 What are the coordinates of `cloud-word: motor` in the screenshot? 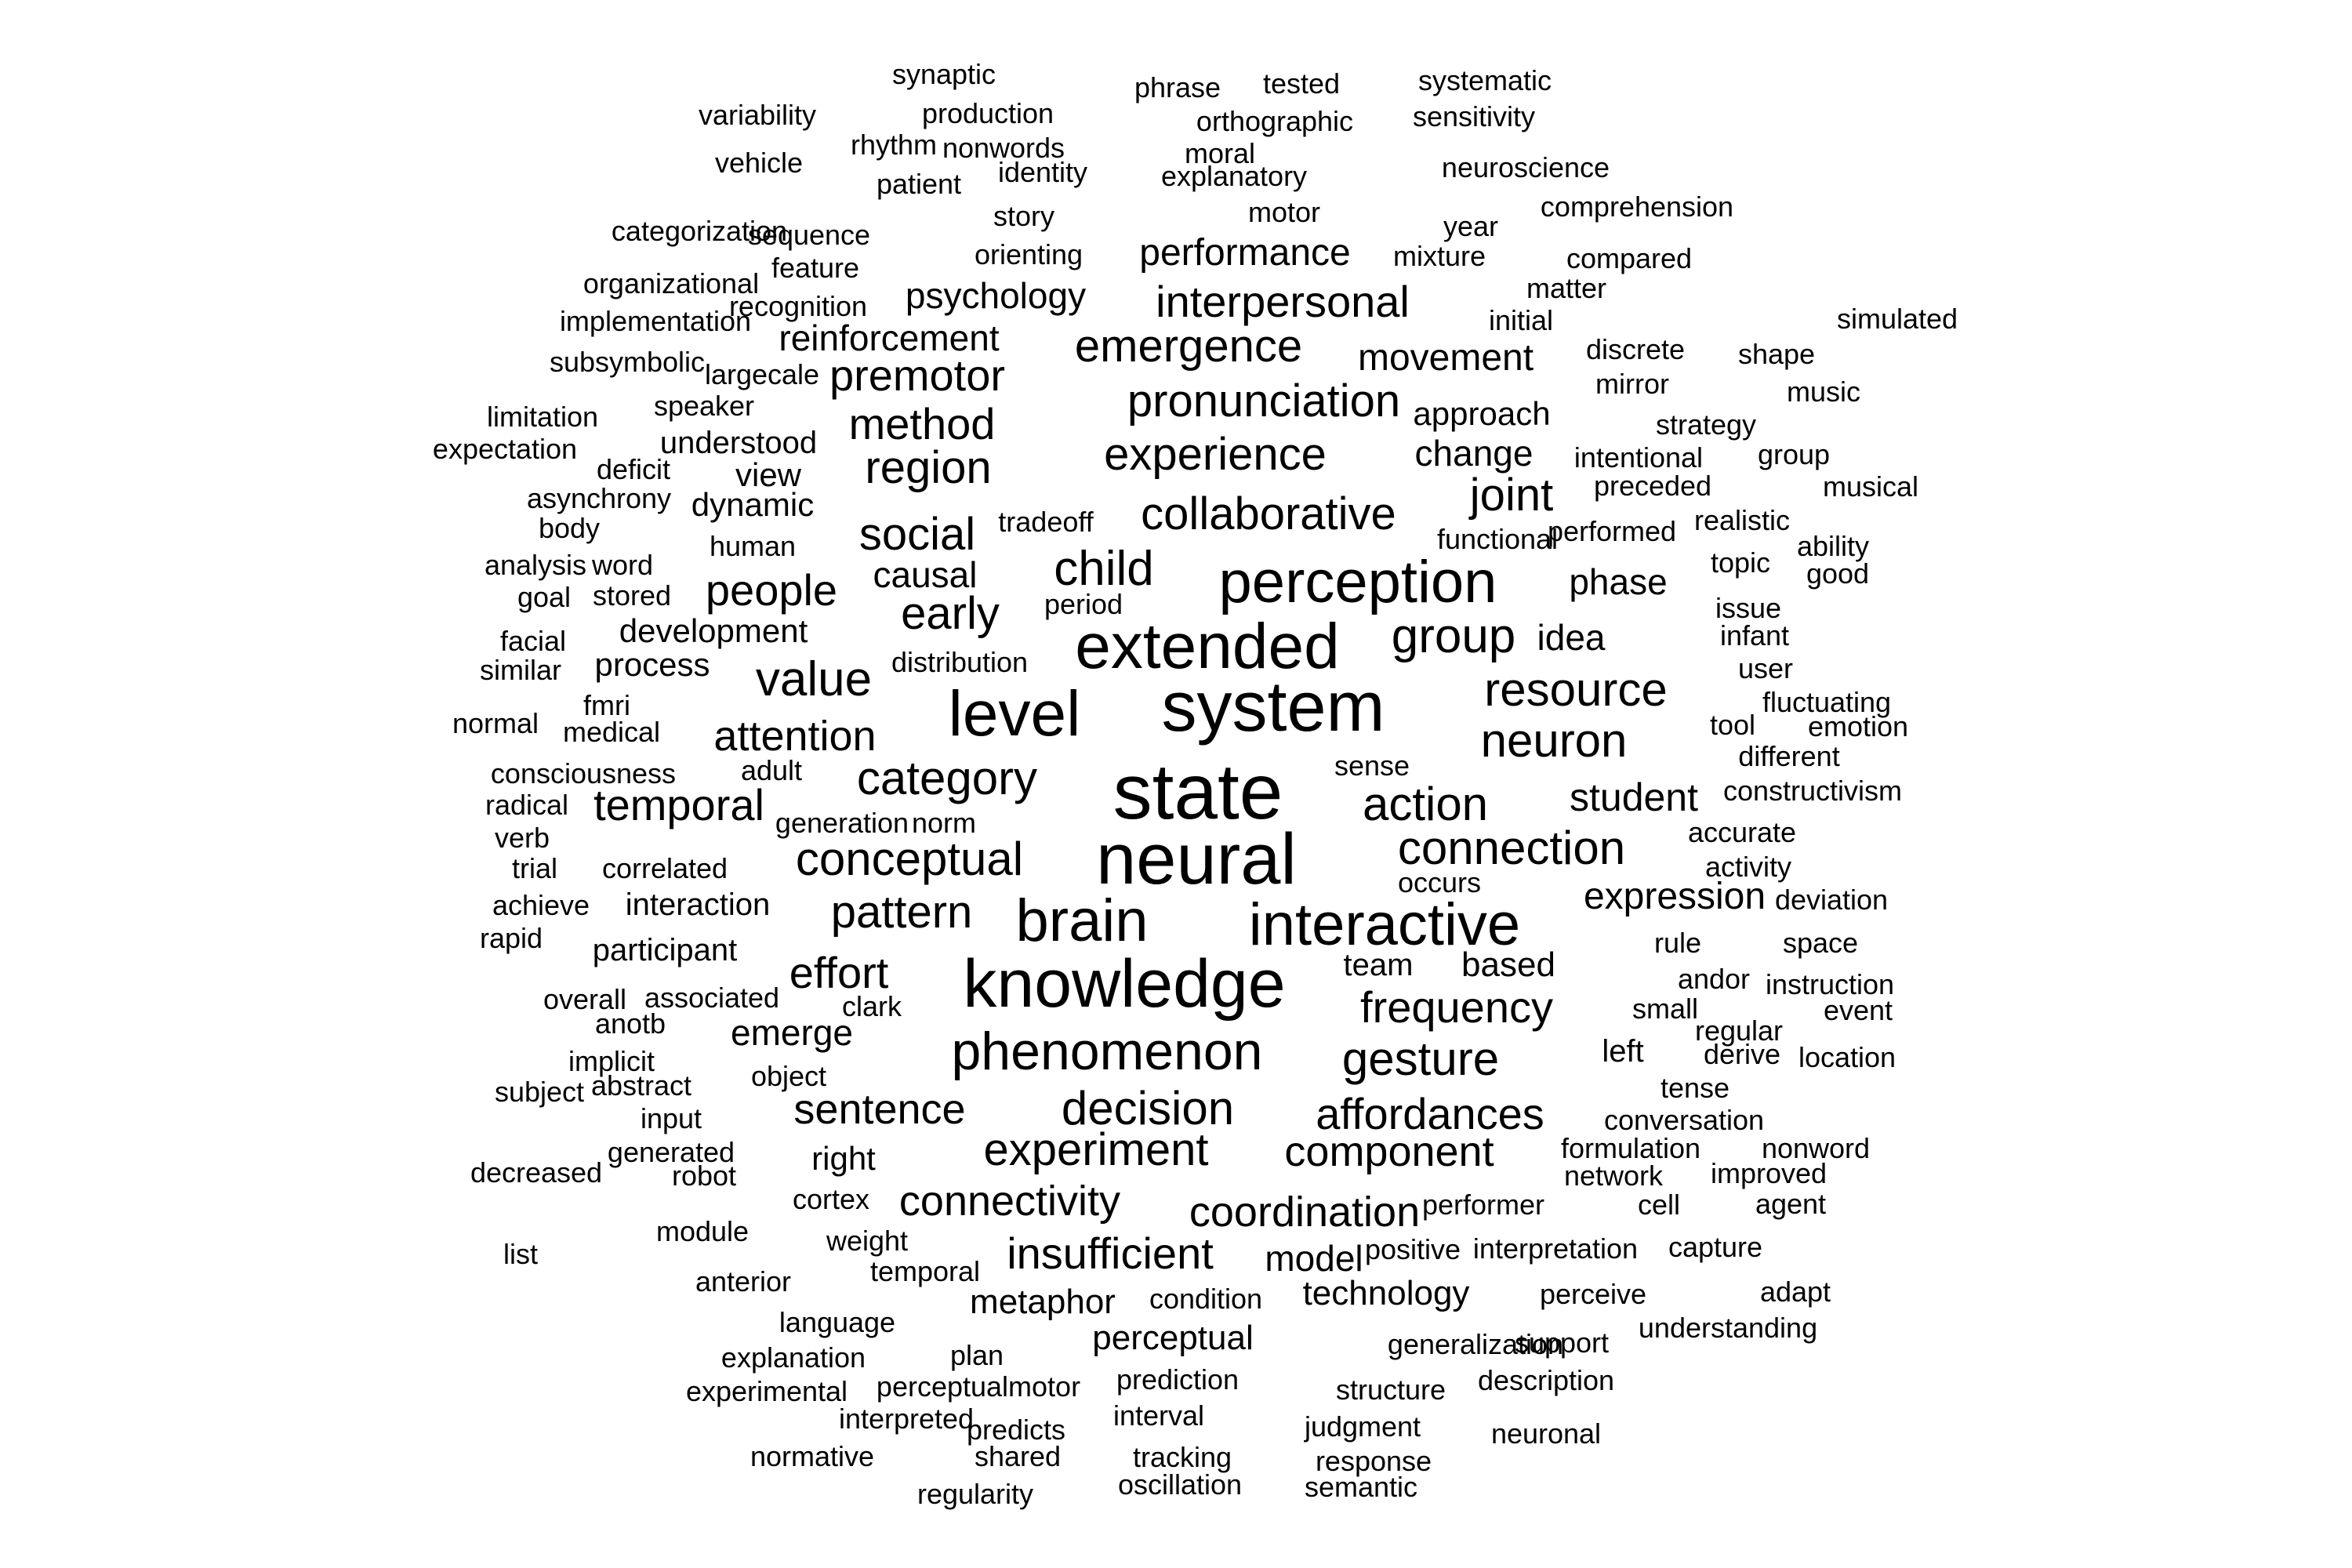 It's located at (1284, 212).